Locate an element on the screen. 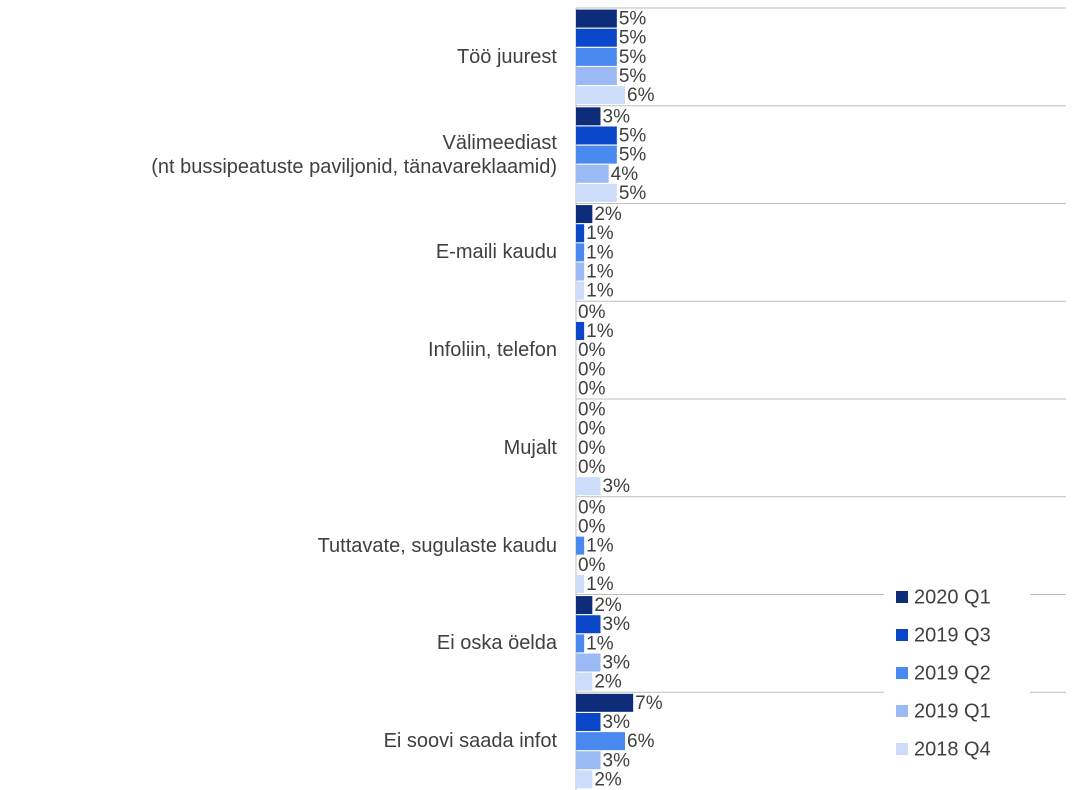  data-label: 7% is located at coordinates (649, 703).